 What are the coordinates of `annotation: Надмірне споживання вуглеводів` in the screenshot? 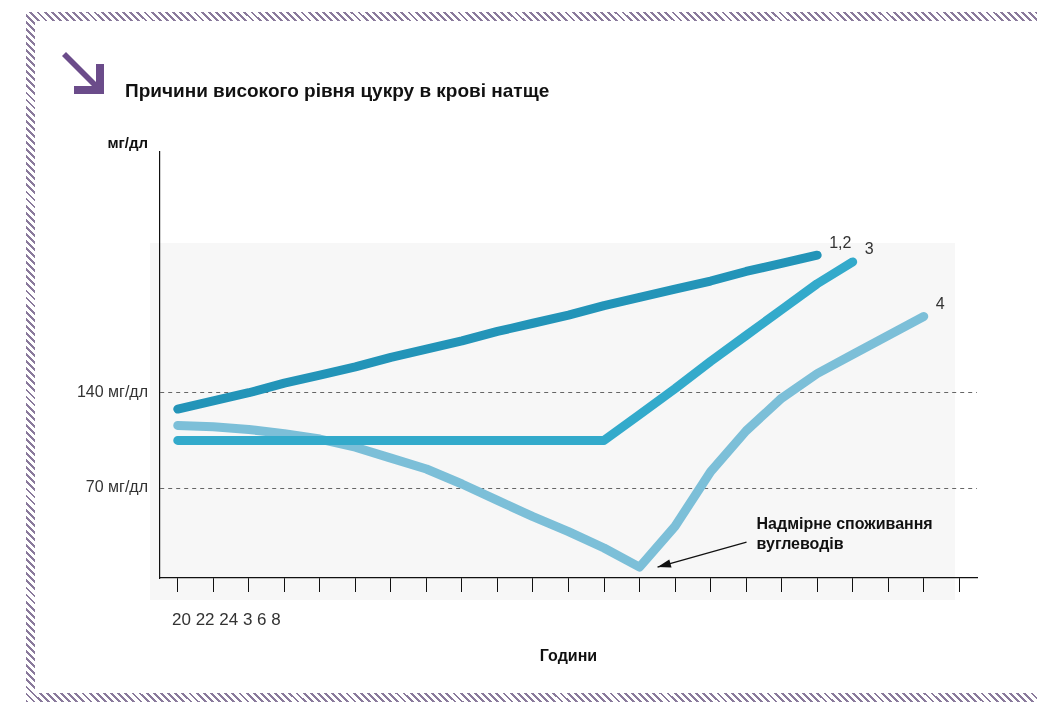 It's located at (844, 533).